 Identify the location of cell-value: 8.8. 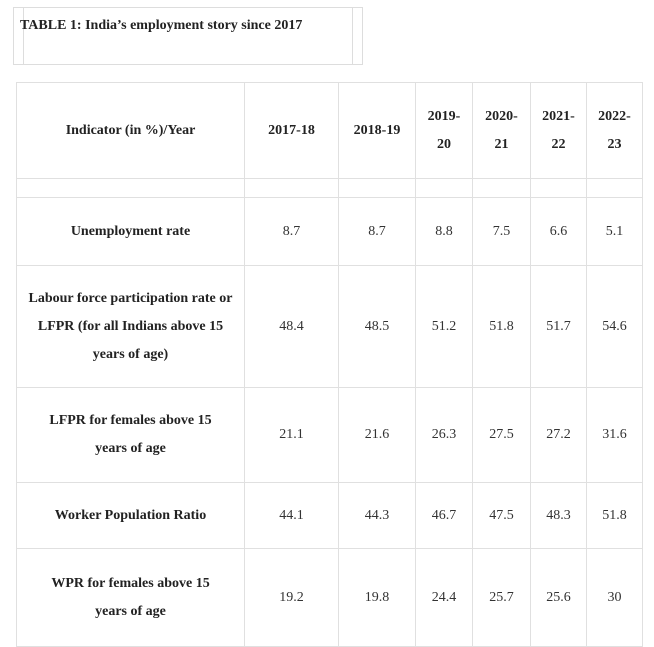
(444, 231).